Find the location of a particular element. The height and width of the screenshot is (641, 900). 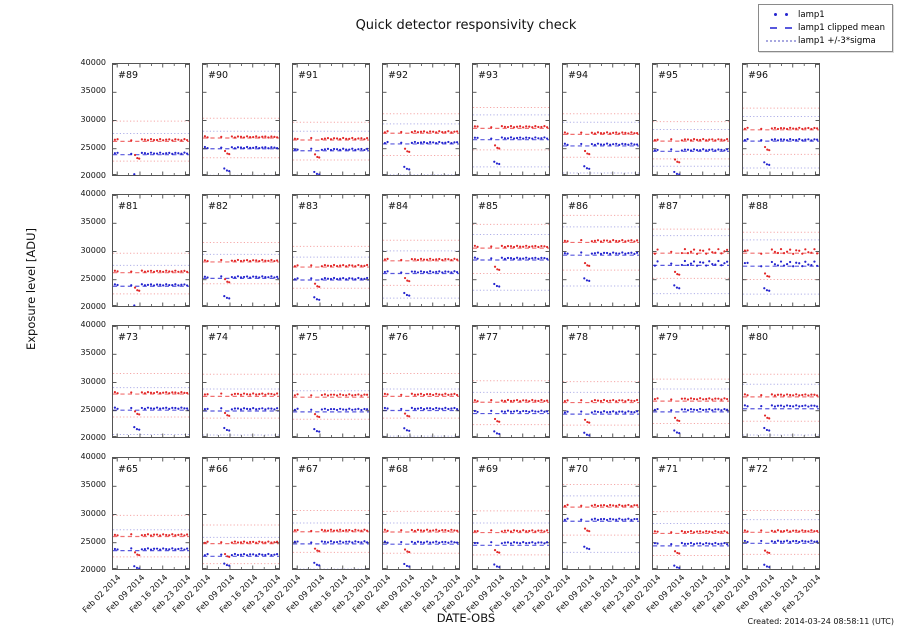

subplot-canvas: #68 is located at coordinates (421, 513).